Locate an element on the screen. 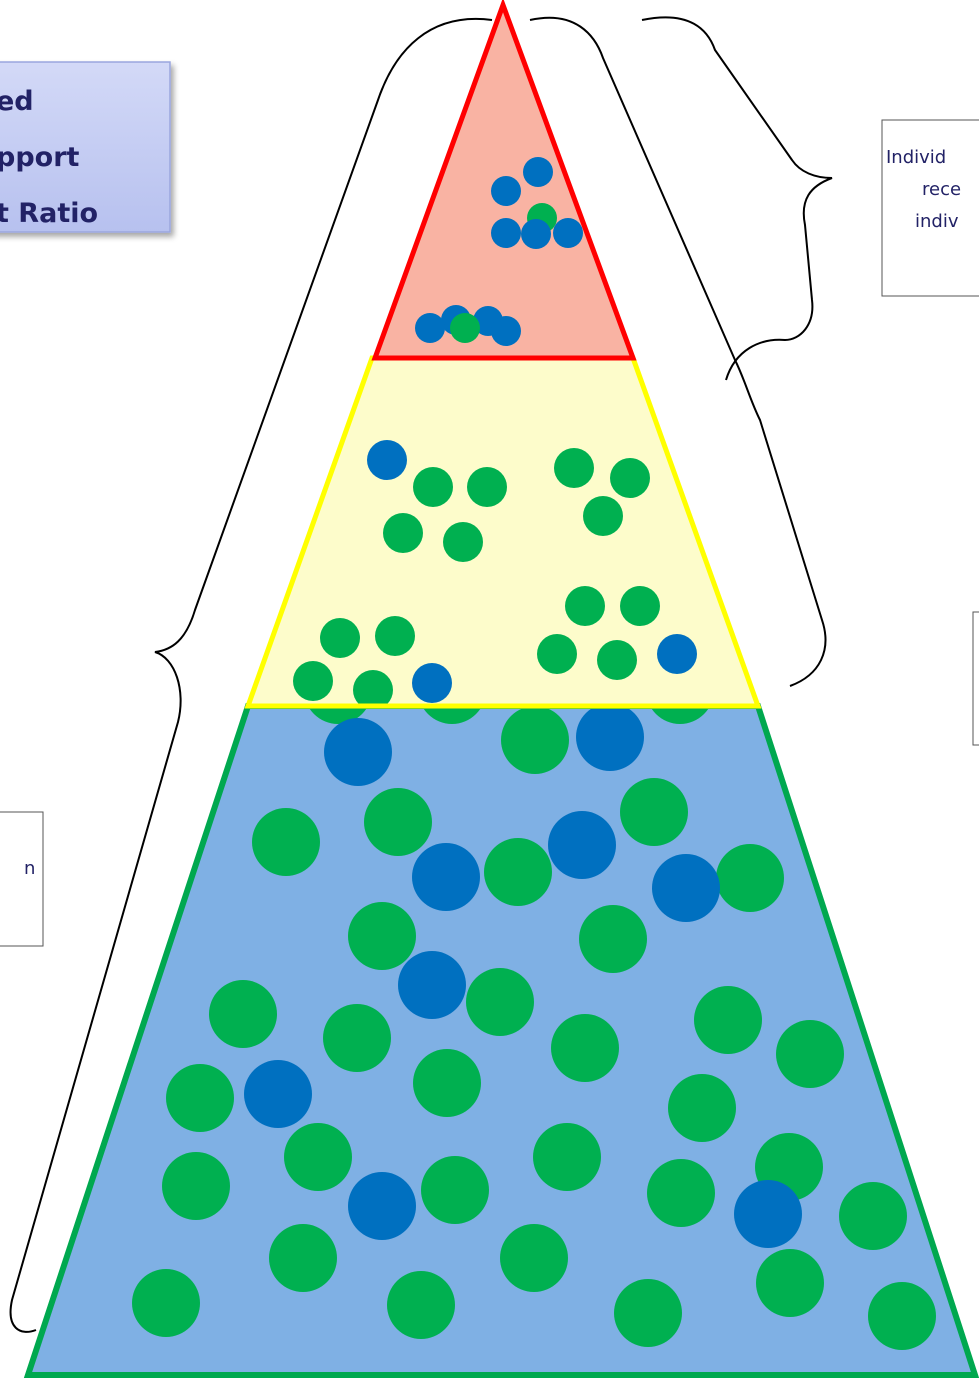  box-line: n is located at coordinates (29, 868).